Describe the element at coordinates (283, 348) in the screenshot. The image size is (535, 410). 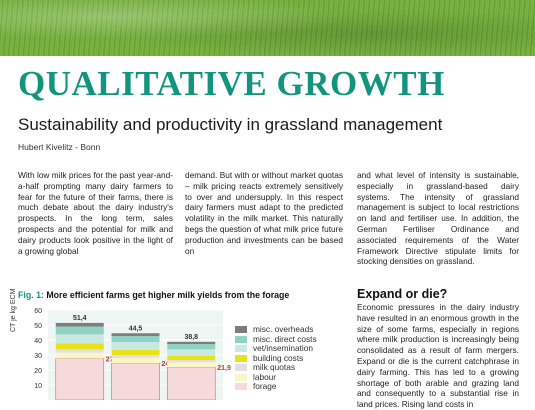
I see `legend-label: vet/insemination` at that location.